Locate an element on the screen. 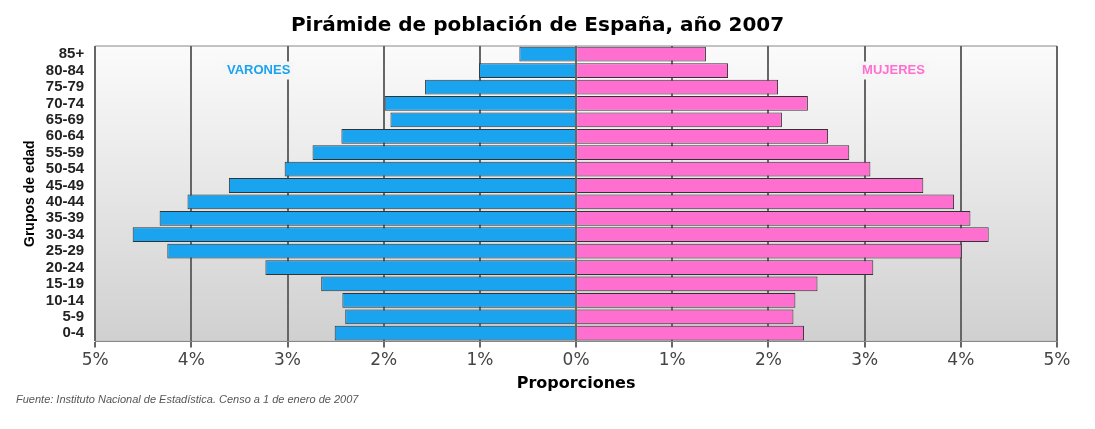 This screenshot has height=429, width=1095. y-tick-label: 20-24 is located at coordinates (65, 266).